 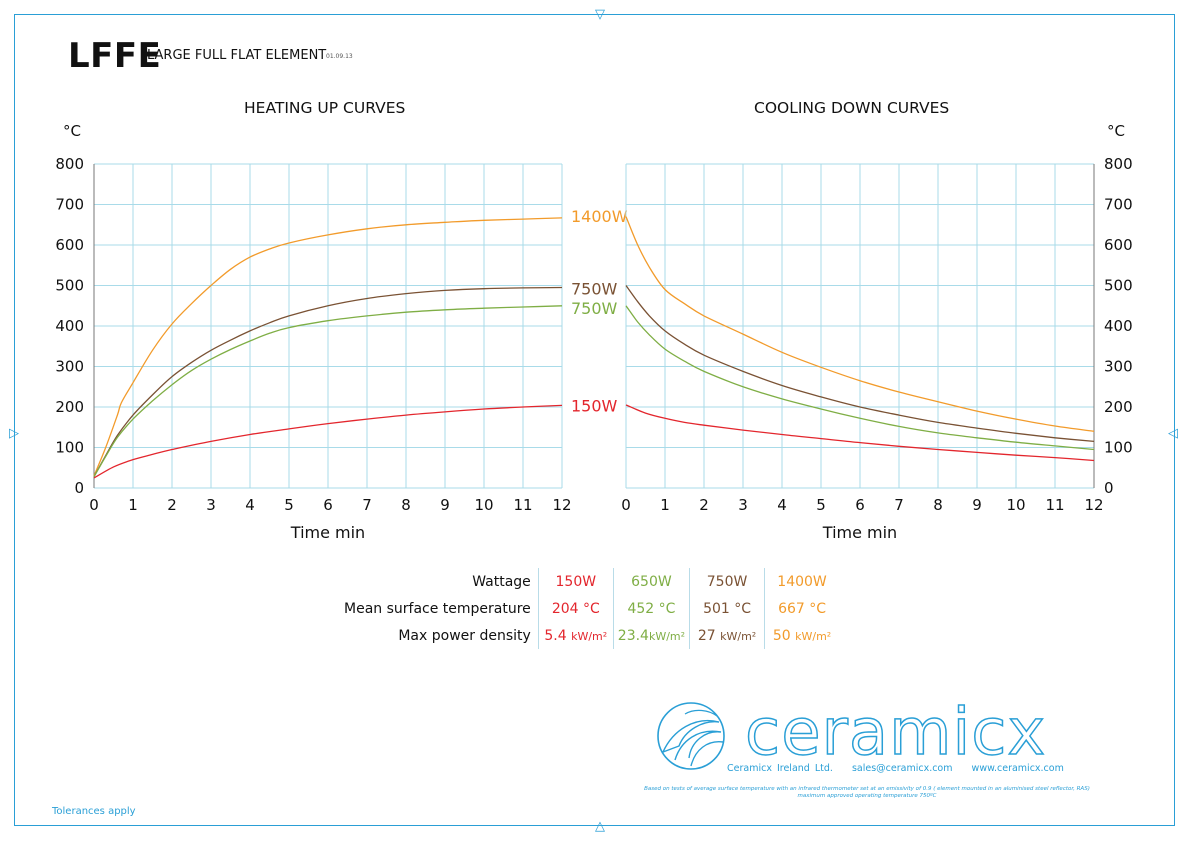 What do you see at coordinates (802, 635) in the screenshot?
I see `power-density-1400: 50 kW/m²` at bounding box center [802, 635].